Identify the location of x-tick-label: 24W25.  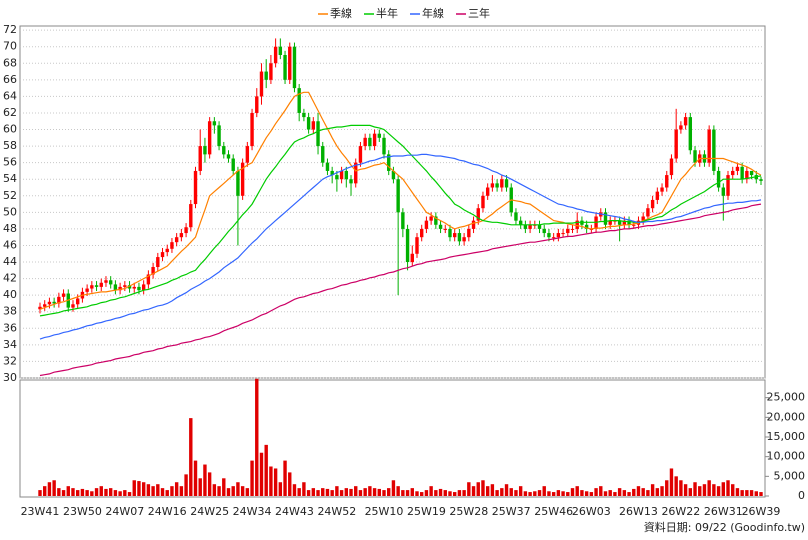
(209, 511).